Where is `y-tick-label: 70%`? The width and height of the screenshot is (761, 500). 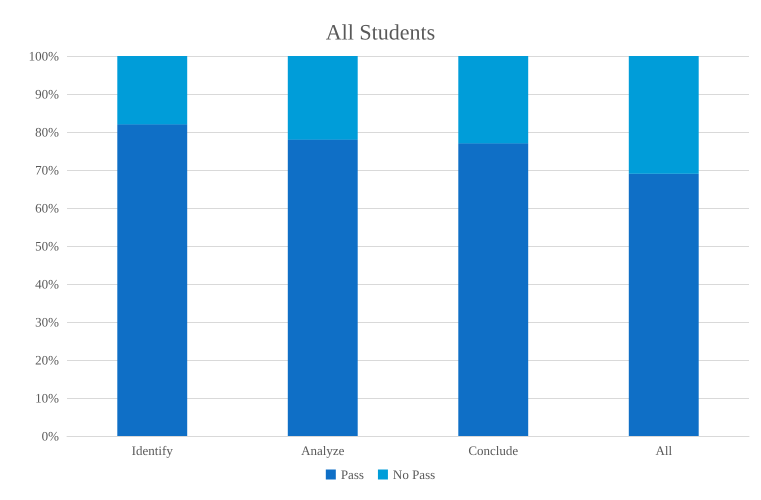 y-tick-label: 70% is located at coordinates (47, 170).